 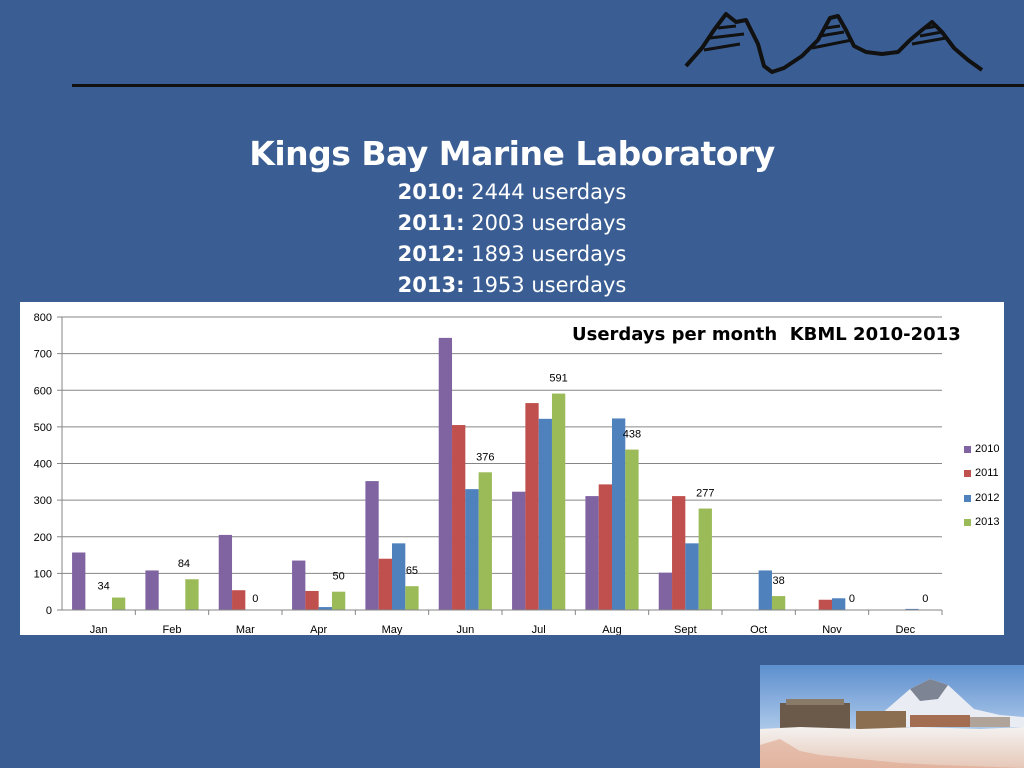 What do you see at coordinates (239, 600) in the screenshot?
I see `bar-2011-mar` at bounding box center [239, 600].